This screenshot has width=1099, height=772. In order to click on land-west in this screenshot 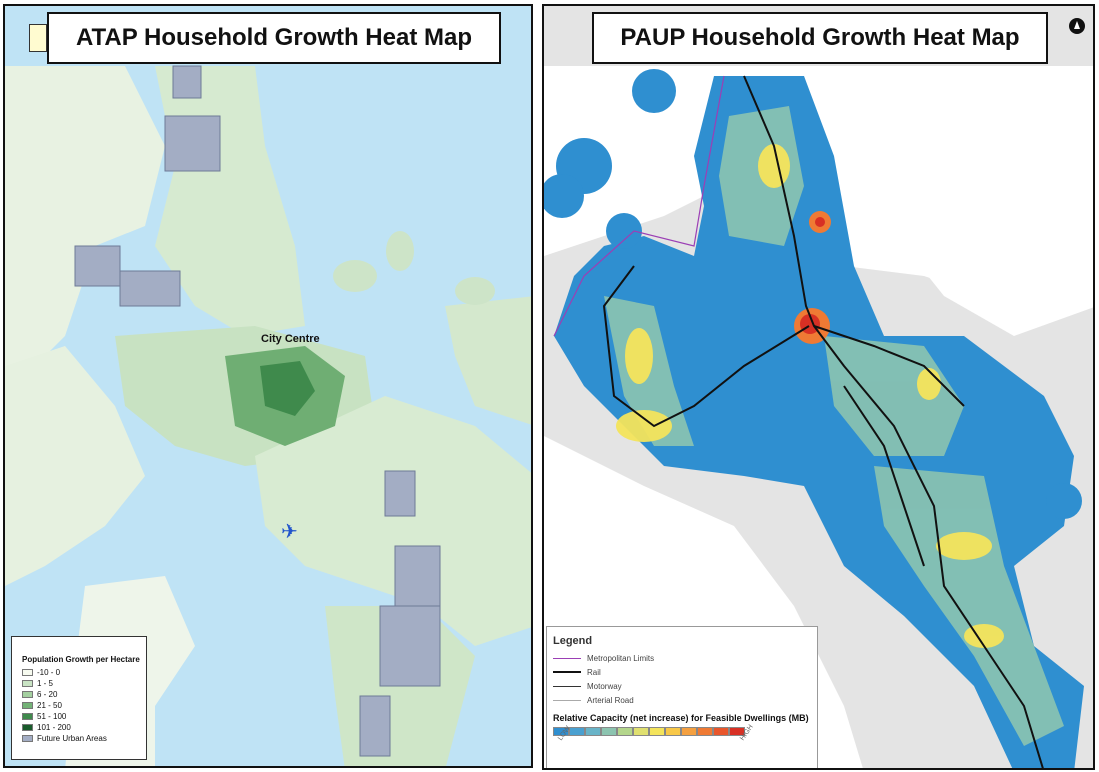, I will do `click(75, 466)`.